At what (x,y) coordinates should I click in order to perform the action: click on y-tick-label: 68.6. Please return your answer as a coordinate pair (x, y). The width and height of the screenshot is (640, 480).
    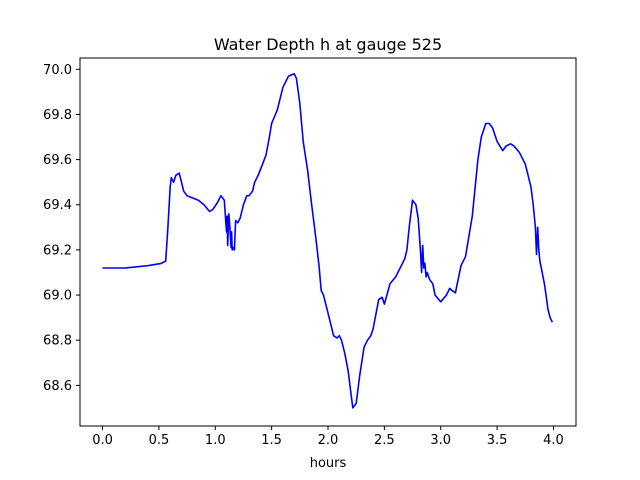
    Looking at the image, I should click on (57, 386).